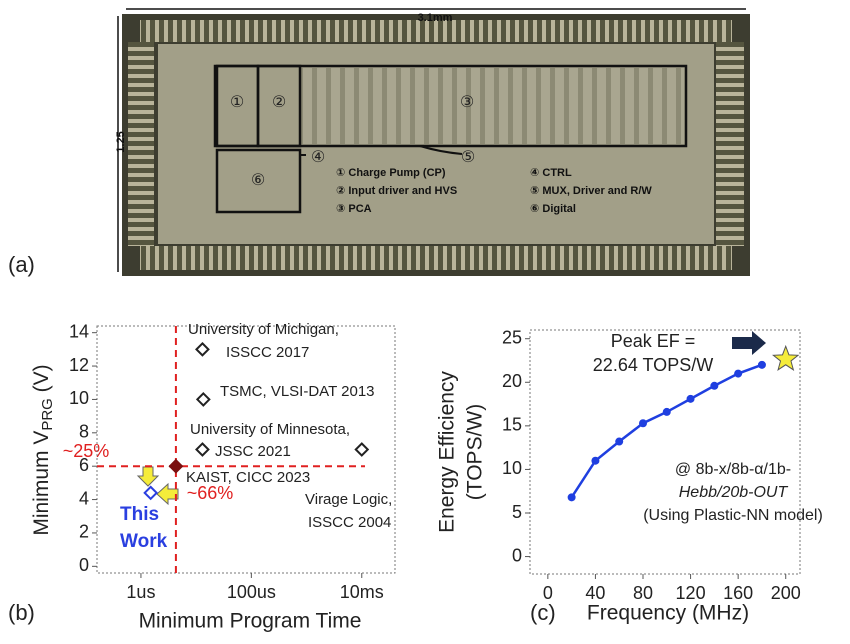 The width and height of the screenshot is (850, 644). I want to click on annotation: 22.64 TOPS/W, so click(653, 365).